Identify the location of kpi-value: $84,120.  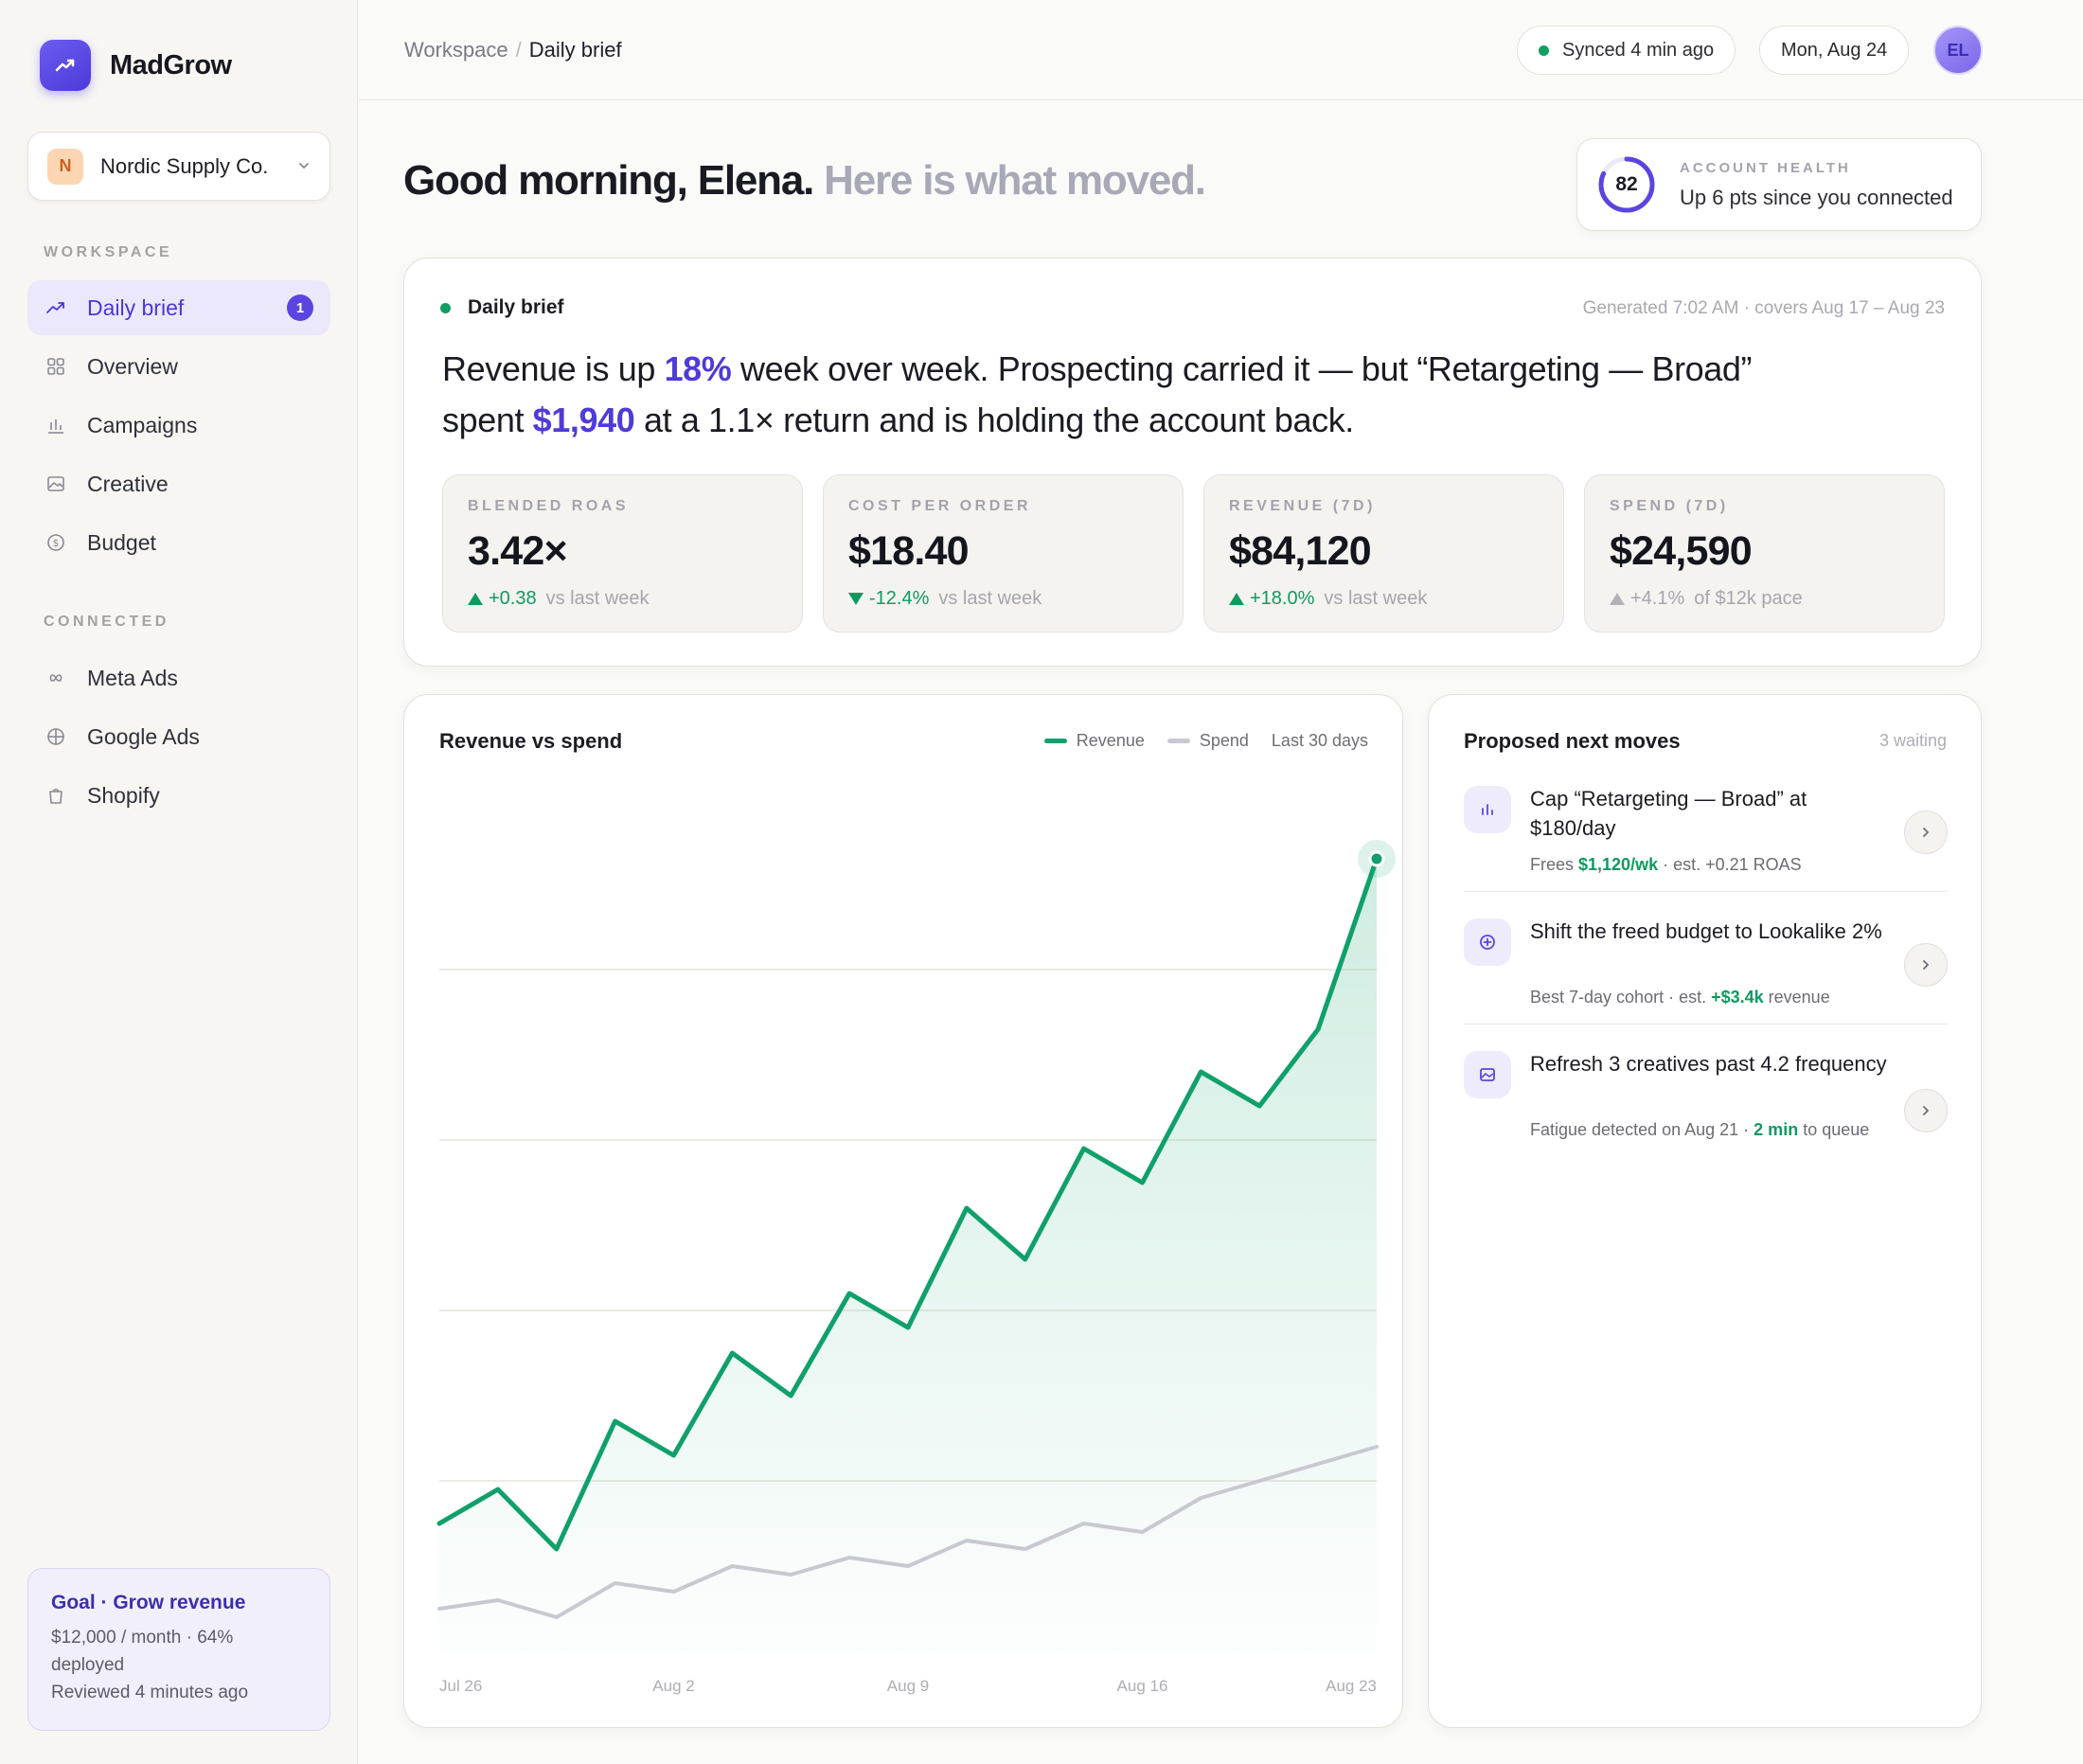
(1300, 551).